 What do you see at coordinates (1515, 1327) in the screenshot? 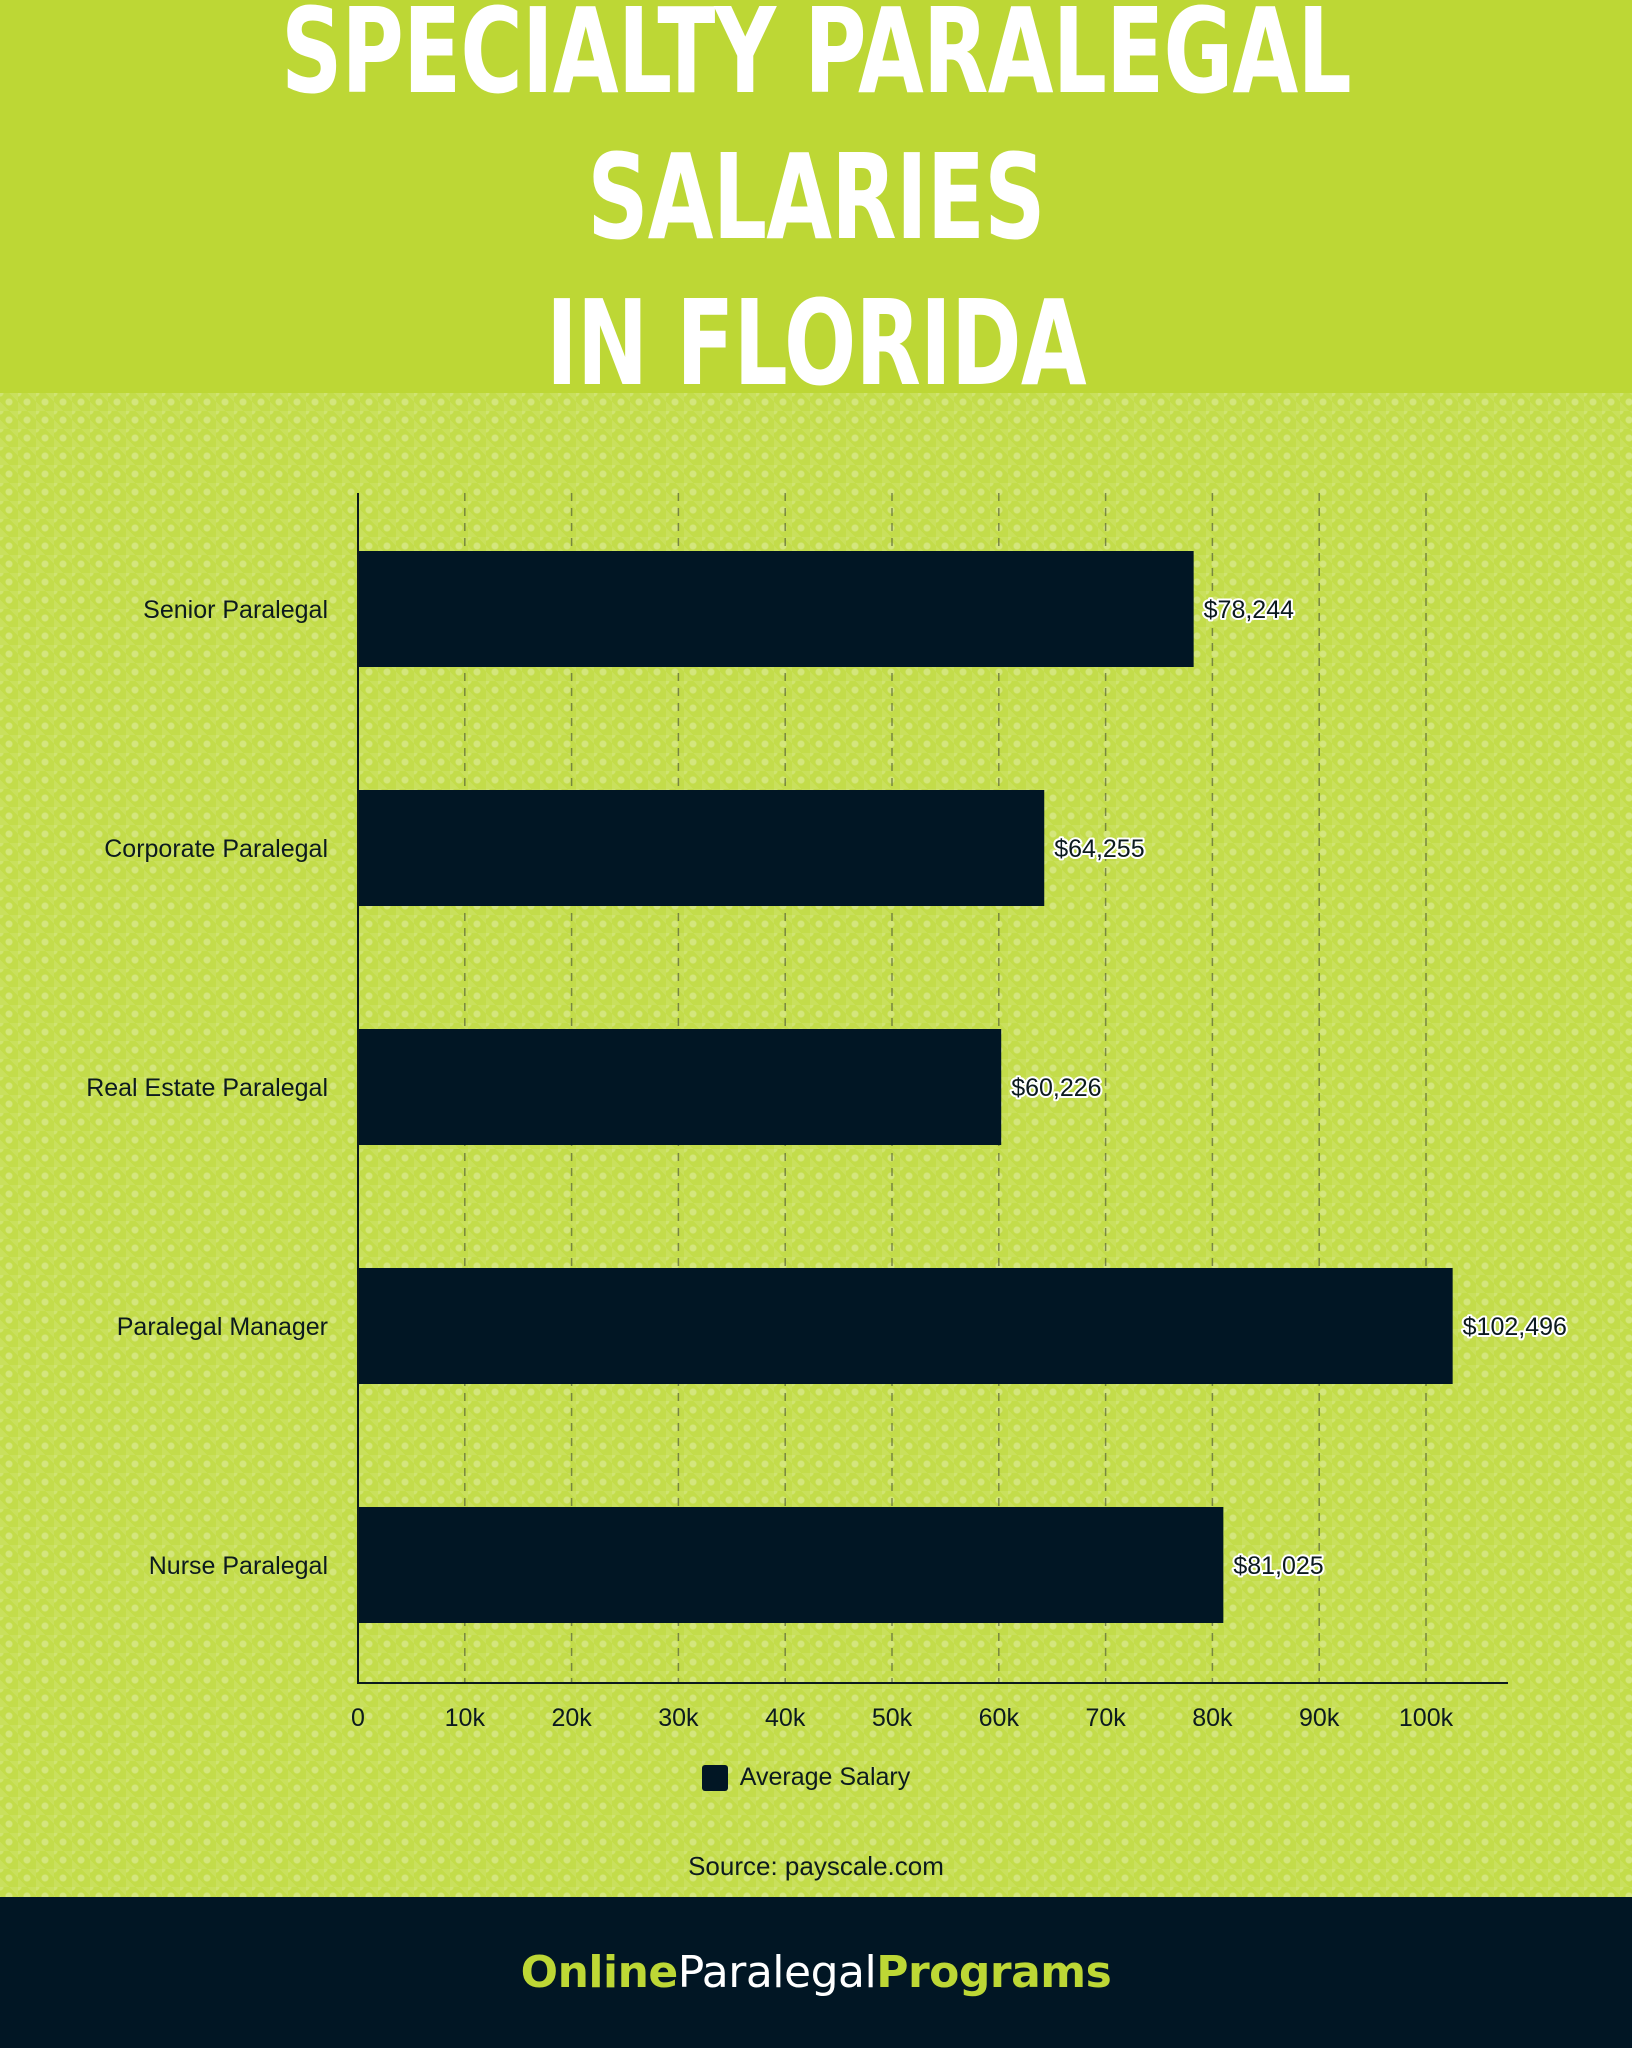
I see `data-label: $102,496` at bounding box center [1515, 1327].